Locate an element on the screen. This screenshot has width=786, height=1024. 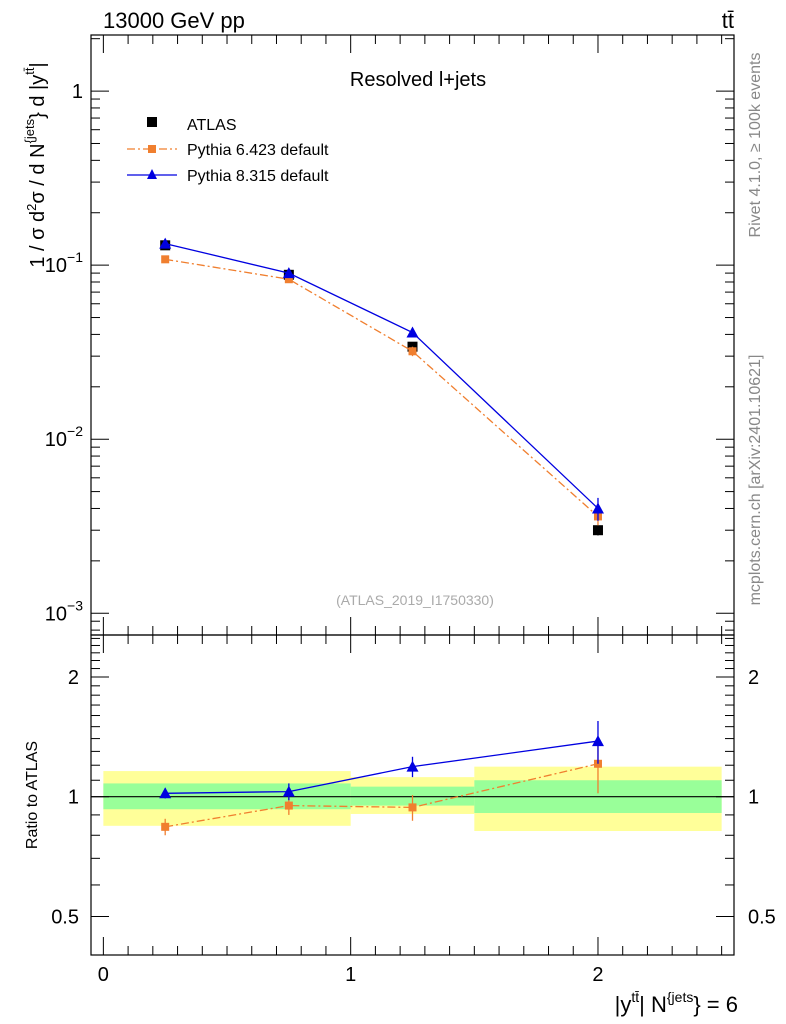
y-tick-label-right: 1 is located at coordinates (753, 798).